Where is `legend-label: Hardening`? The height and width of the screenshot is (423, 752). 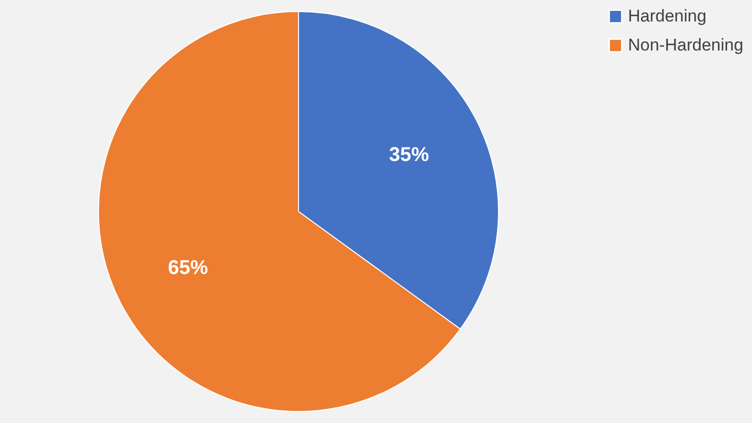 legend-label: Hardening is located at coordinates (667, 16).